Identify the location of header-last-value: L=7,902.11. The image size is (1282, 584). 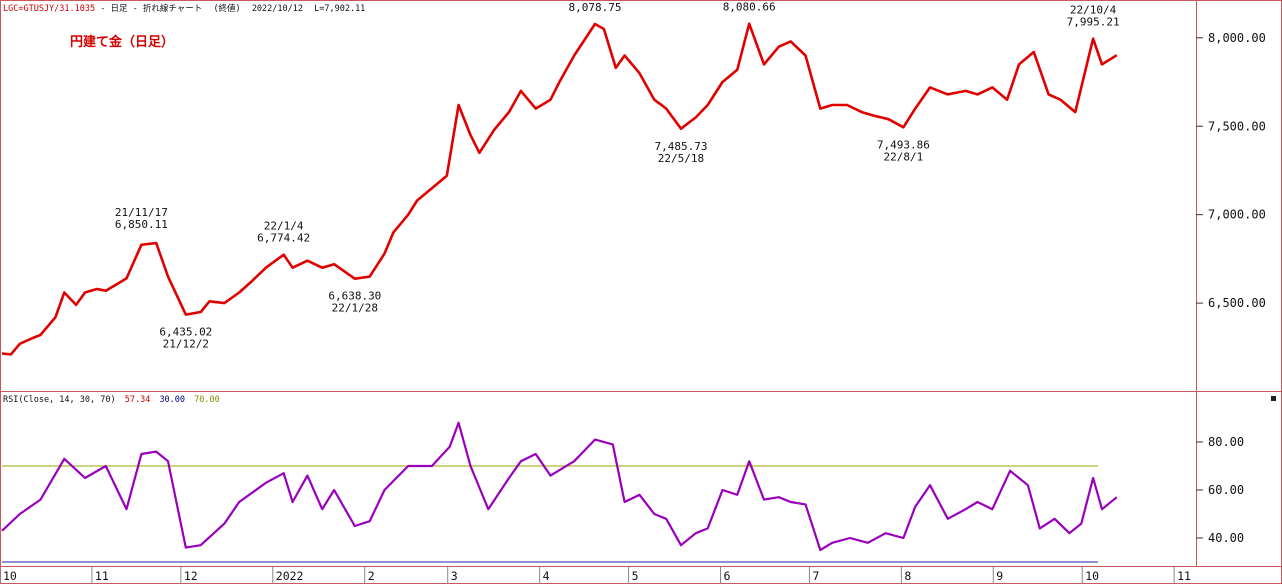
(339, 9).